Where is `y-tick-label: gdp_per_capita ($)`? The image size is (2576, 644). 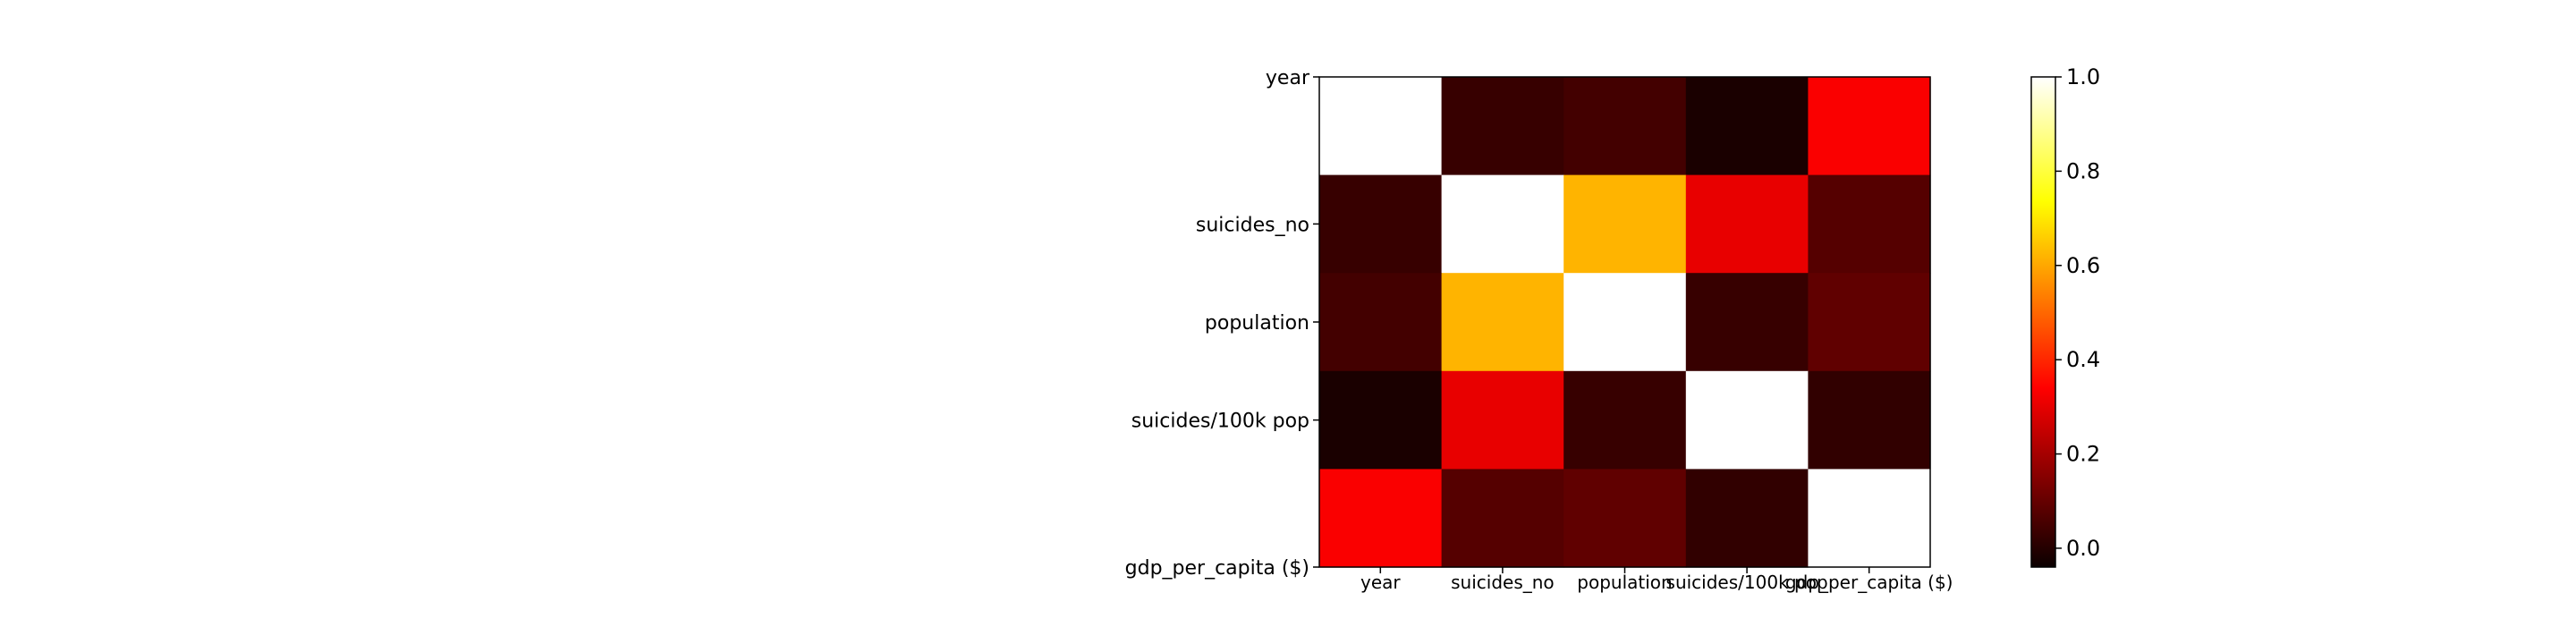 y-tick-label: gdp_per_capita ($) is located at coordinates (1217, 568).